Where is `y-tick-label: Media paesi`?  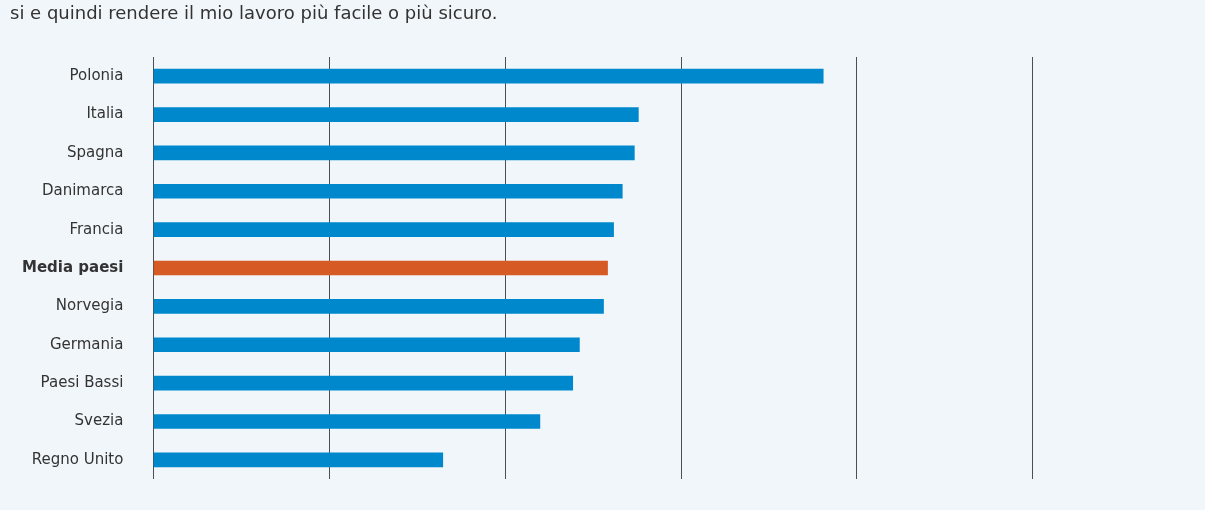
y-tick-label: Media paesi is located at coordinates (72, 266).